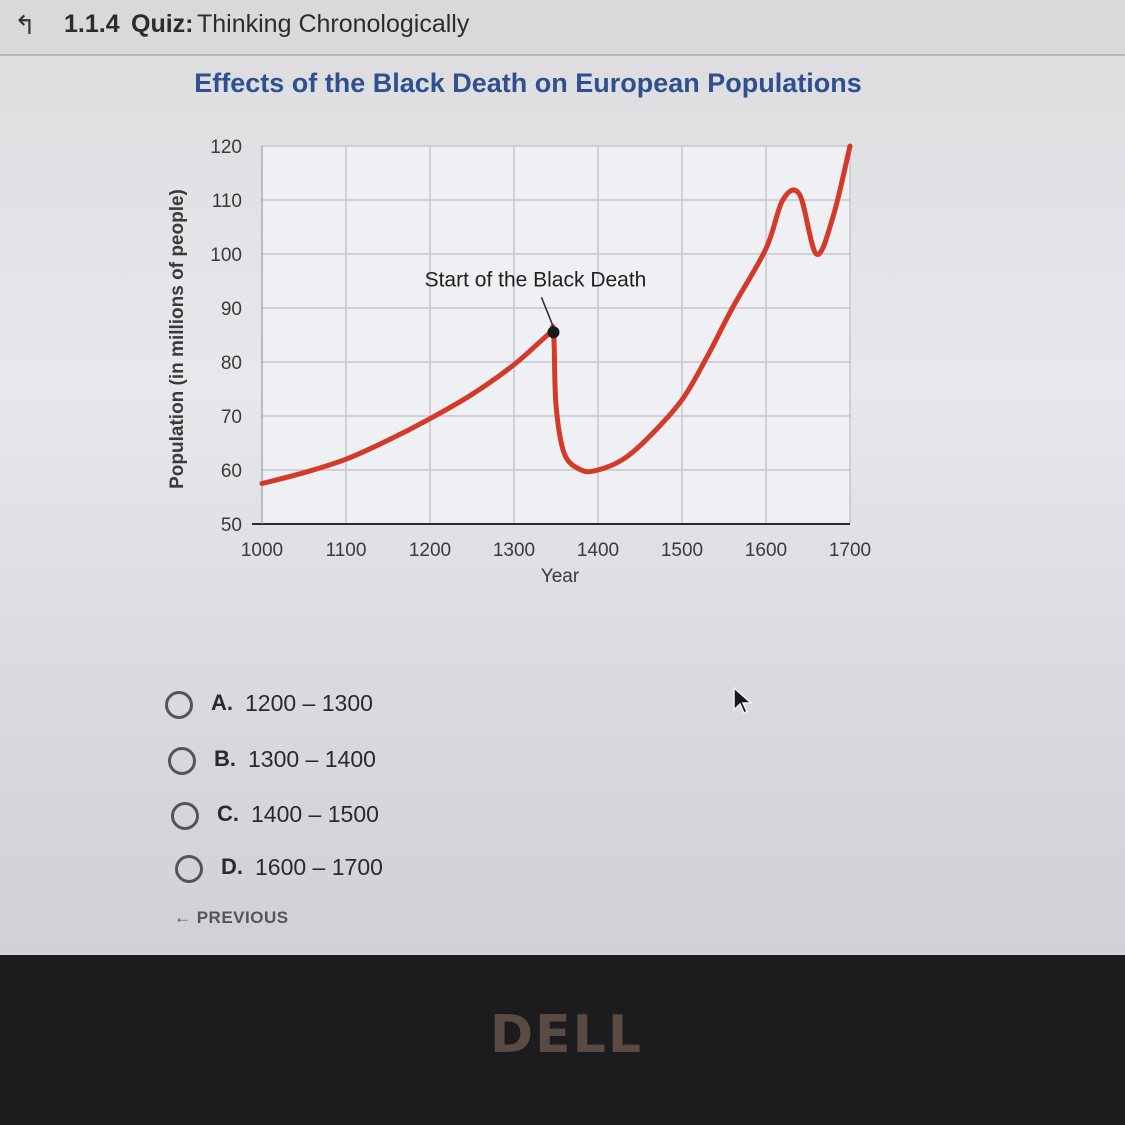 Image resolution: width=1125 pixels, height=1125 pixels. I want to click on y-tick-label: 120, so click(226, 147).